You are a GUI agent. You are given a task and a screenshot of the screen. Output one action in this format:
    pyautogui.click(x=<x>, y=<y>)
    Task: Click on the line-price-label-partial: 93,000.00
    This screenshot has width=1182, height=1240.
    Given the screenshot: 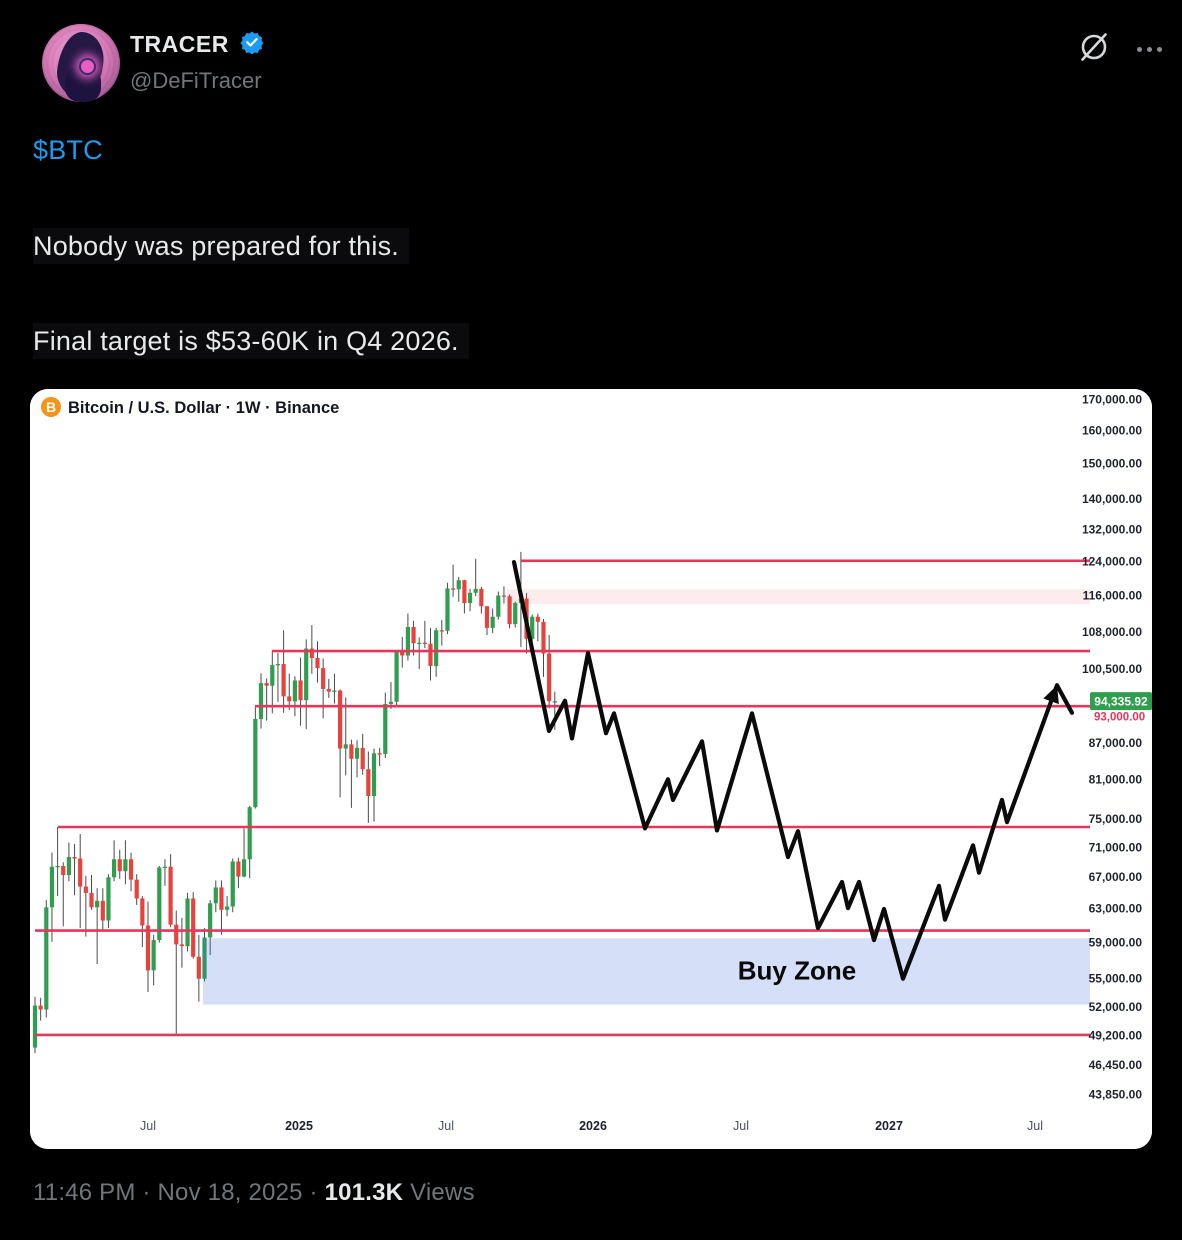 What is the action you would take?
    pyautogui.click(x=1119, y=718)
    